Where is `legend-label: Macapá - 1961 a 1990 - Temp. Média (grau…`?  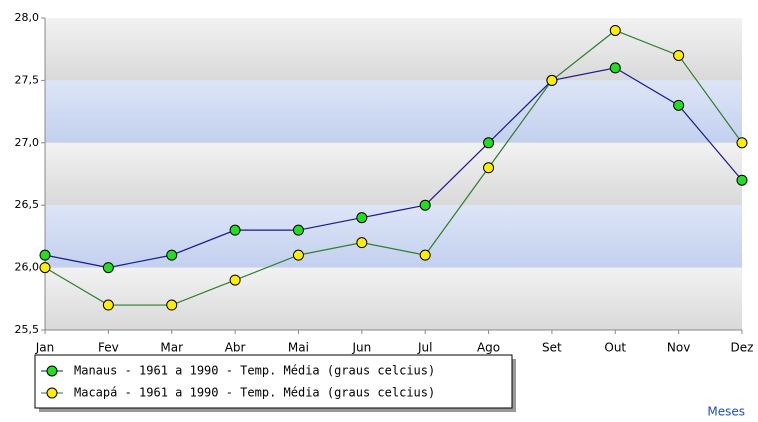 legend-label: Macapá - 1961 a 1990 - Temp. Média (grau… is located at coordinates (254, 393).